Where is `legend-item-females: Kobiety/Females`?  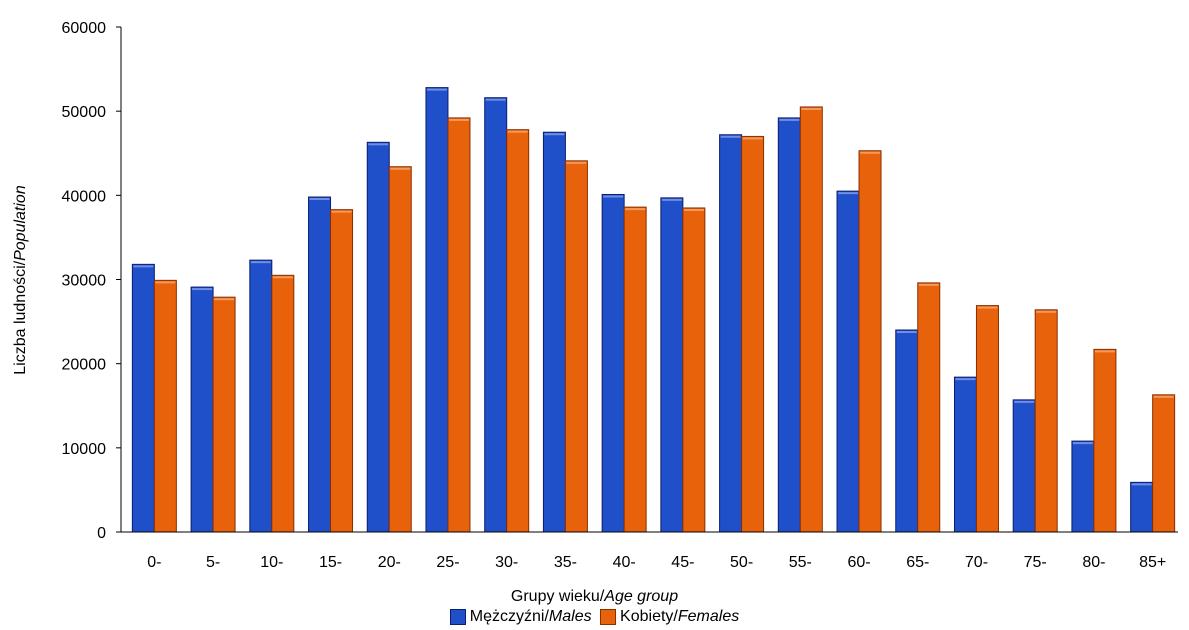 legend-item-females: Kobiety/Females is located at coordinates (669, 617).